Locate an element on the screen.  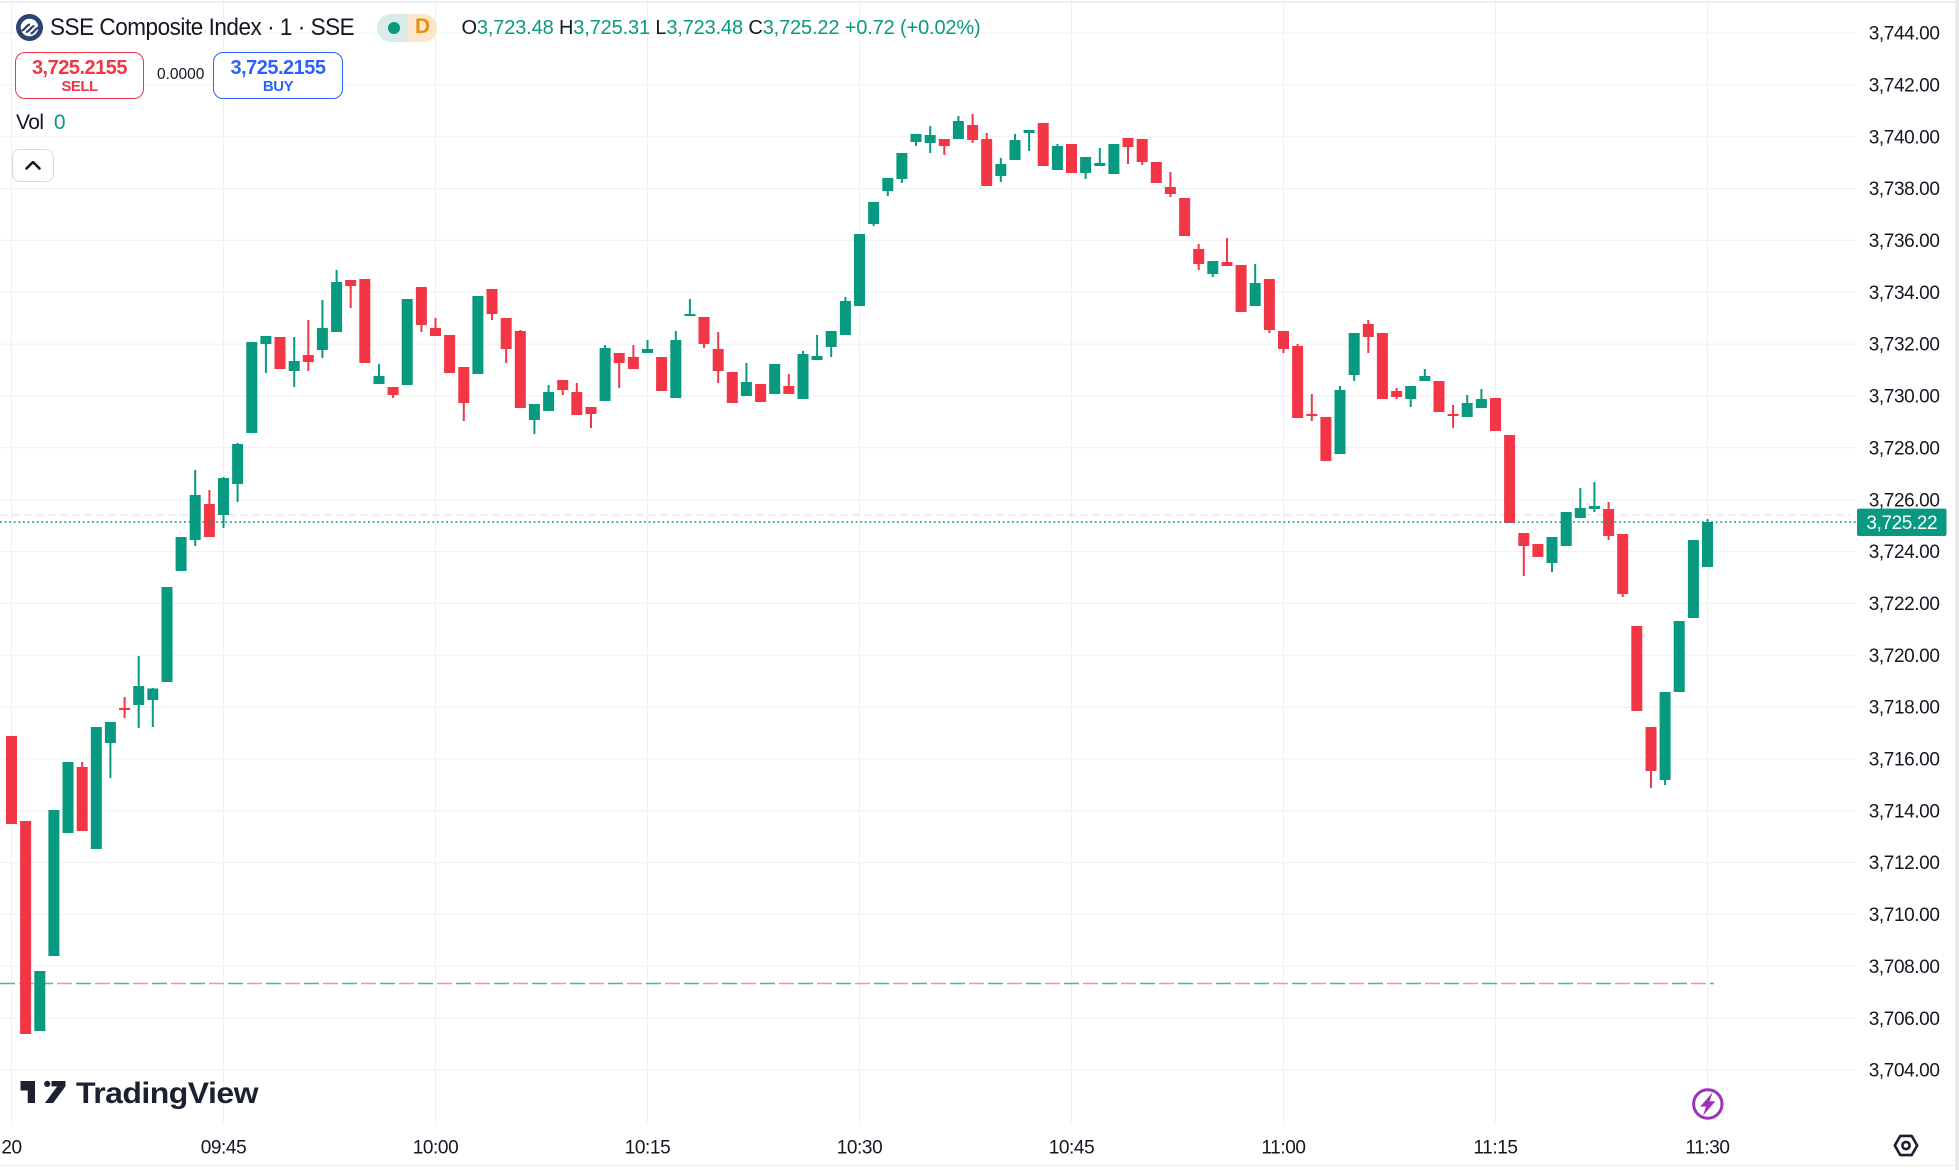
svg-text: 20 is located at coordinates (11, 1148).